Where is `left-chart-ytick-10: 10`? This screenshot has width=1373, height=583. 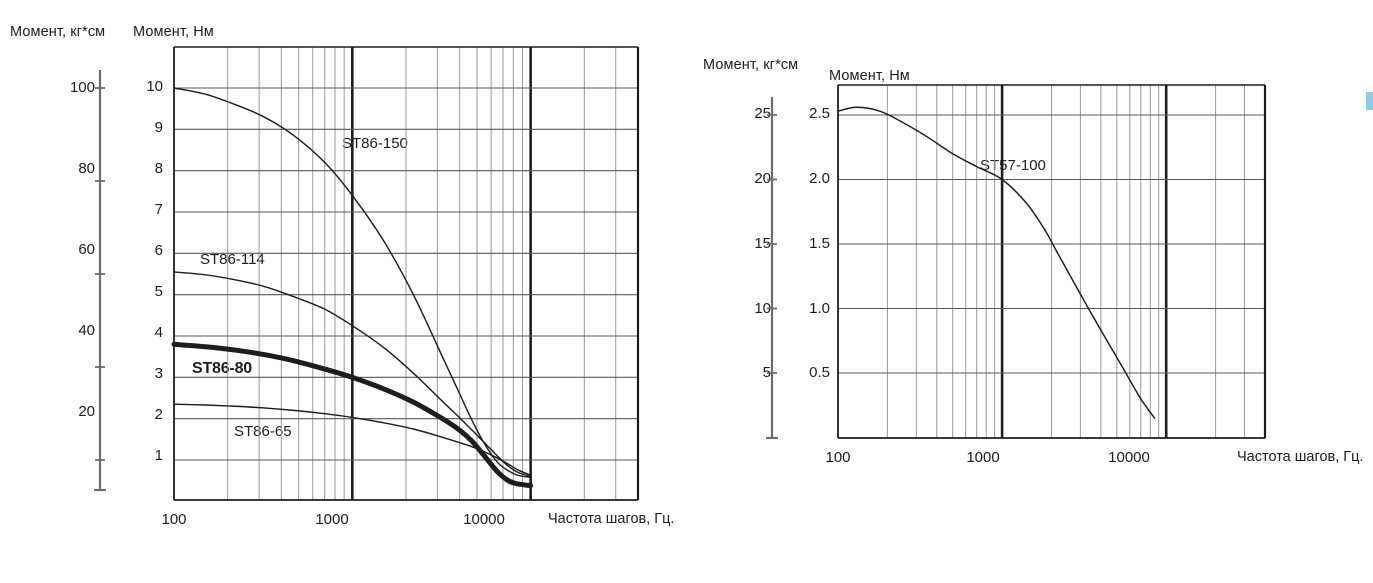
left-chart-ytick-10: 10 is located at coordinates (154, 86).